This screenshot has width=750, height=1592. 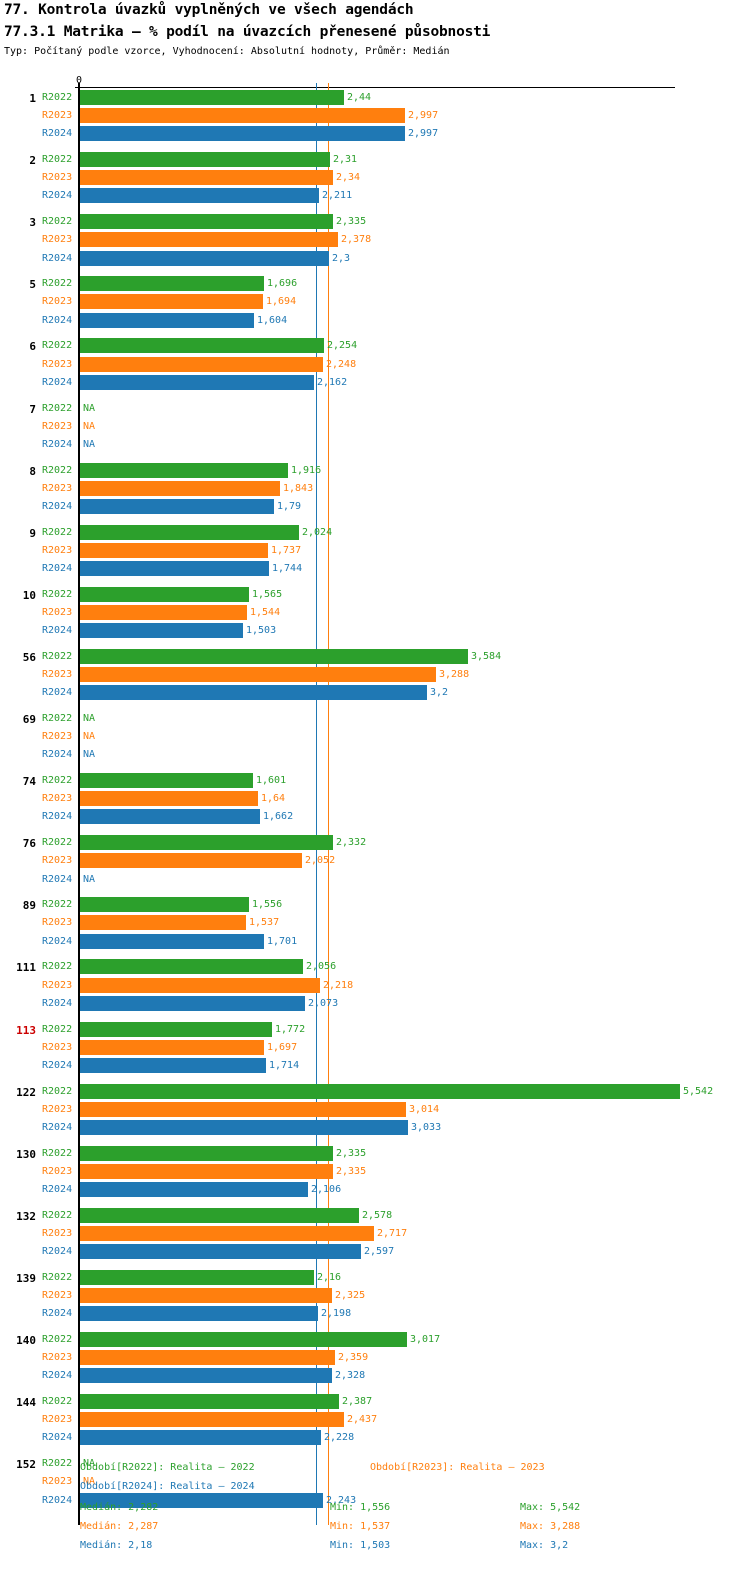 I want to click on bar-row: R2022 3,017, so click(x=375, y=1339).